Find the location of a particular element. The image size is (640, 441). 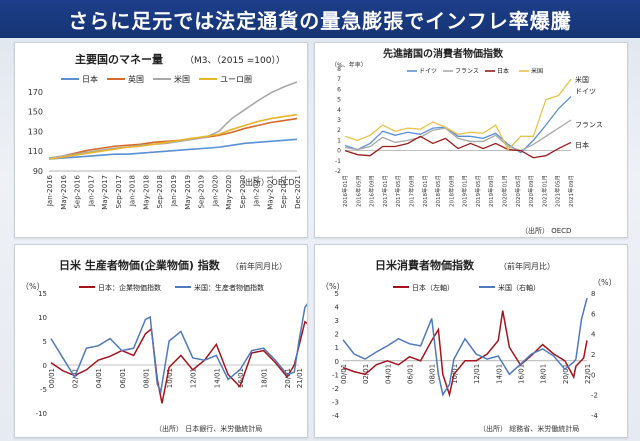

legend-label: 米国 is located at coordinates (182, 79).